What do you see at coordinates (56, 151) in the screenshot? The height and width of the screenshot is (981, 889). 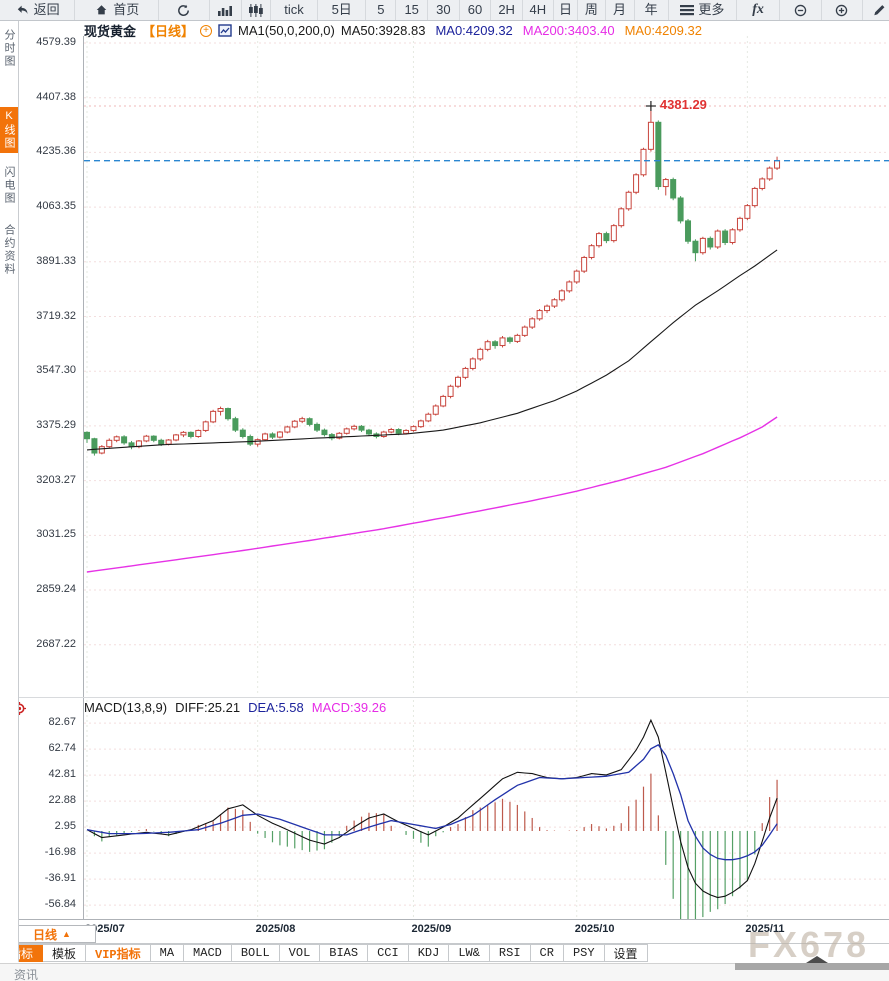 I see `price-tick-label: 4235.36` at bounding box center [56, 151].